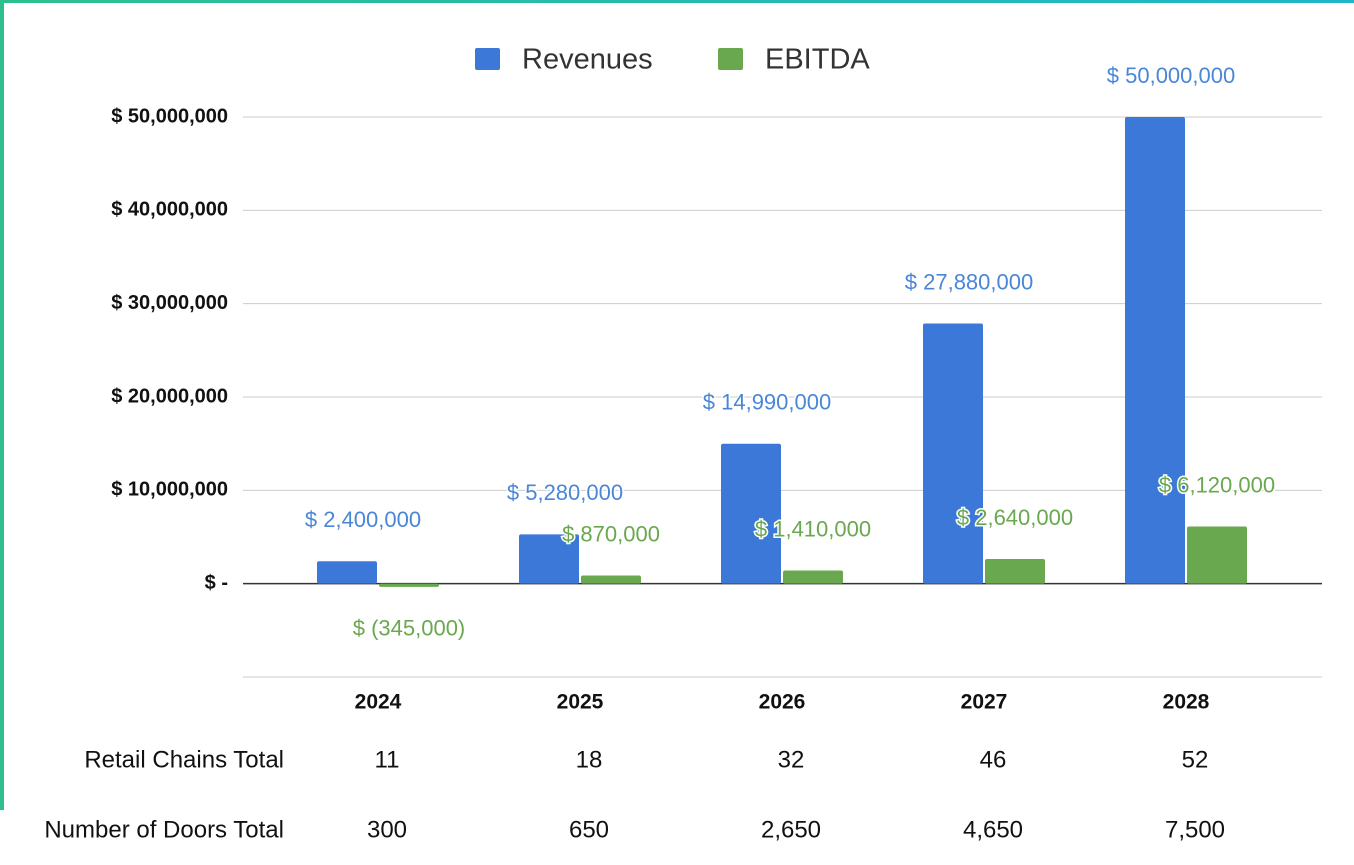 This screenshot has width=1354, height=865. Describe the element at coordinates (993, 829) in the screenshot. I see `table-cell: 4,650` at that location.